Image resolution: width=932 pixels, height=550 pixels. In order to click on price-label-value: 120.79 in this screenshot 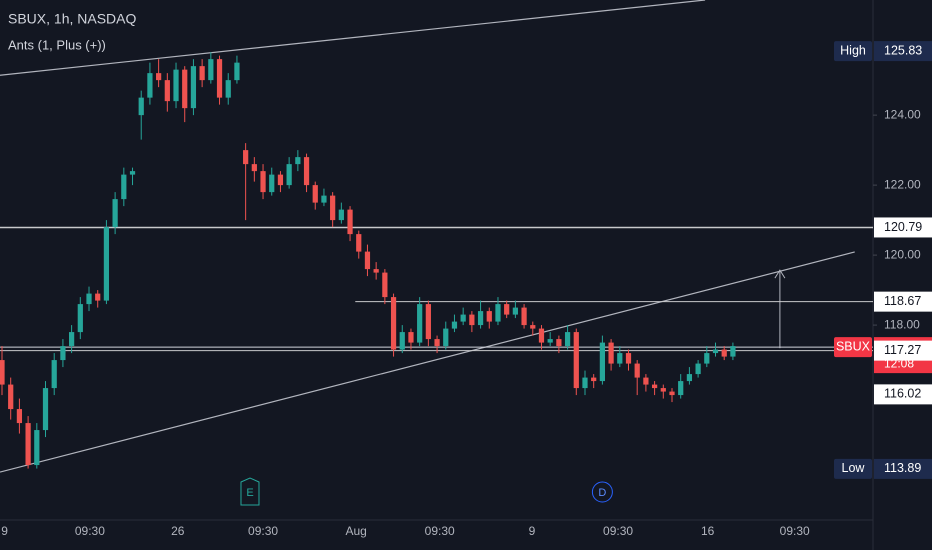, I will do `click(903, 227)`.